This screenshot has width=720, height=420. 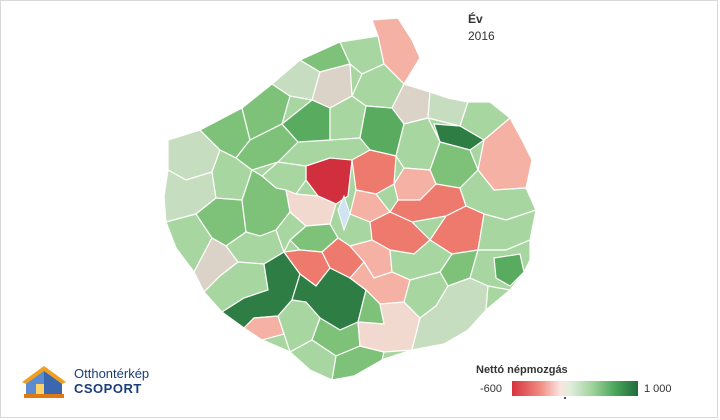 What do you see at coordinates (522, 370) in the screenshot?
I see `legend-title: Nettó népmozgás` at bounding box center [522, 370].